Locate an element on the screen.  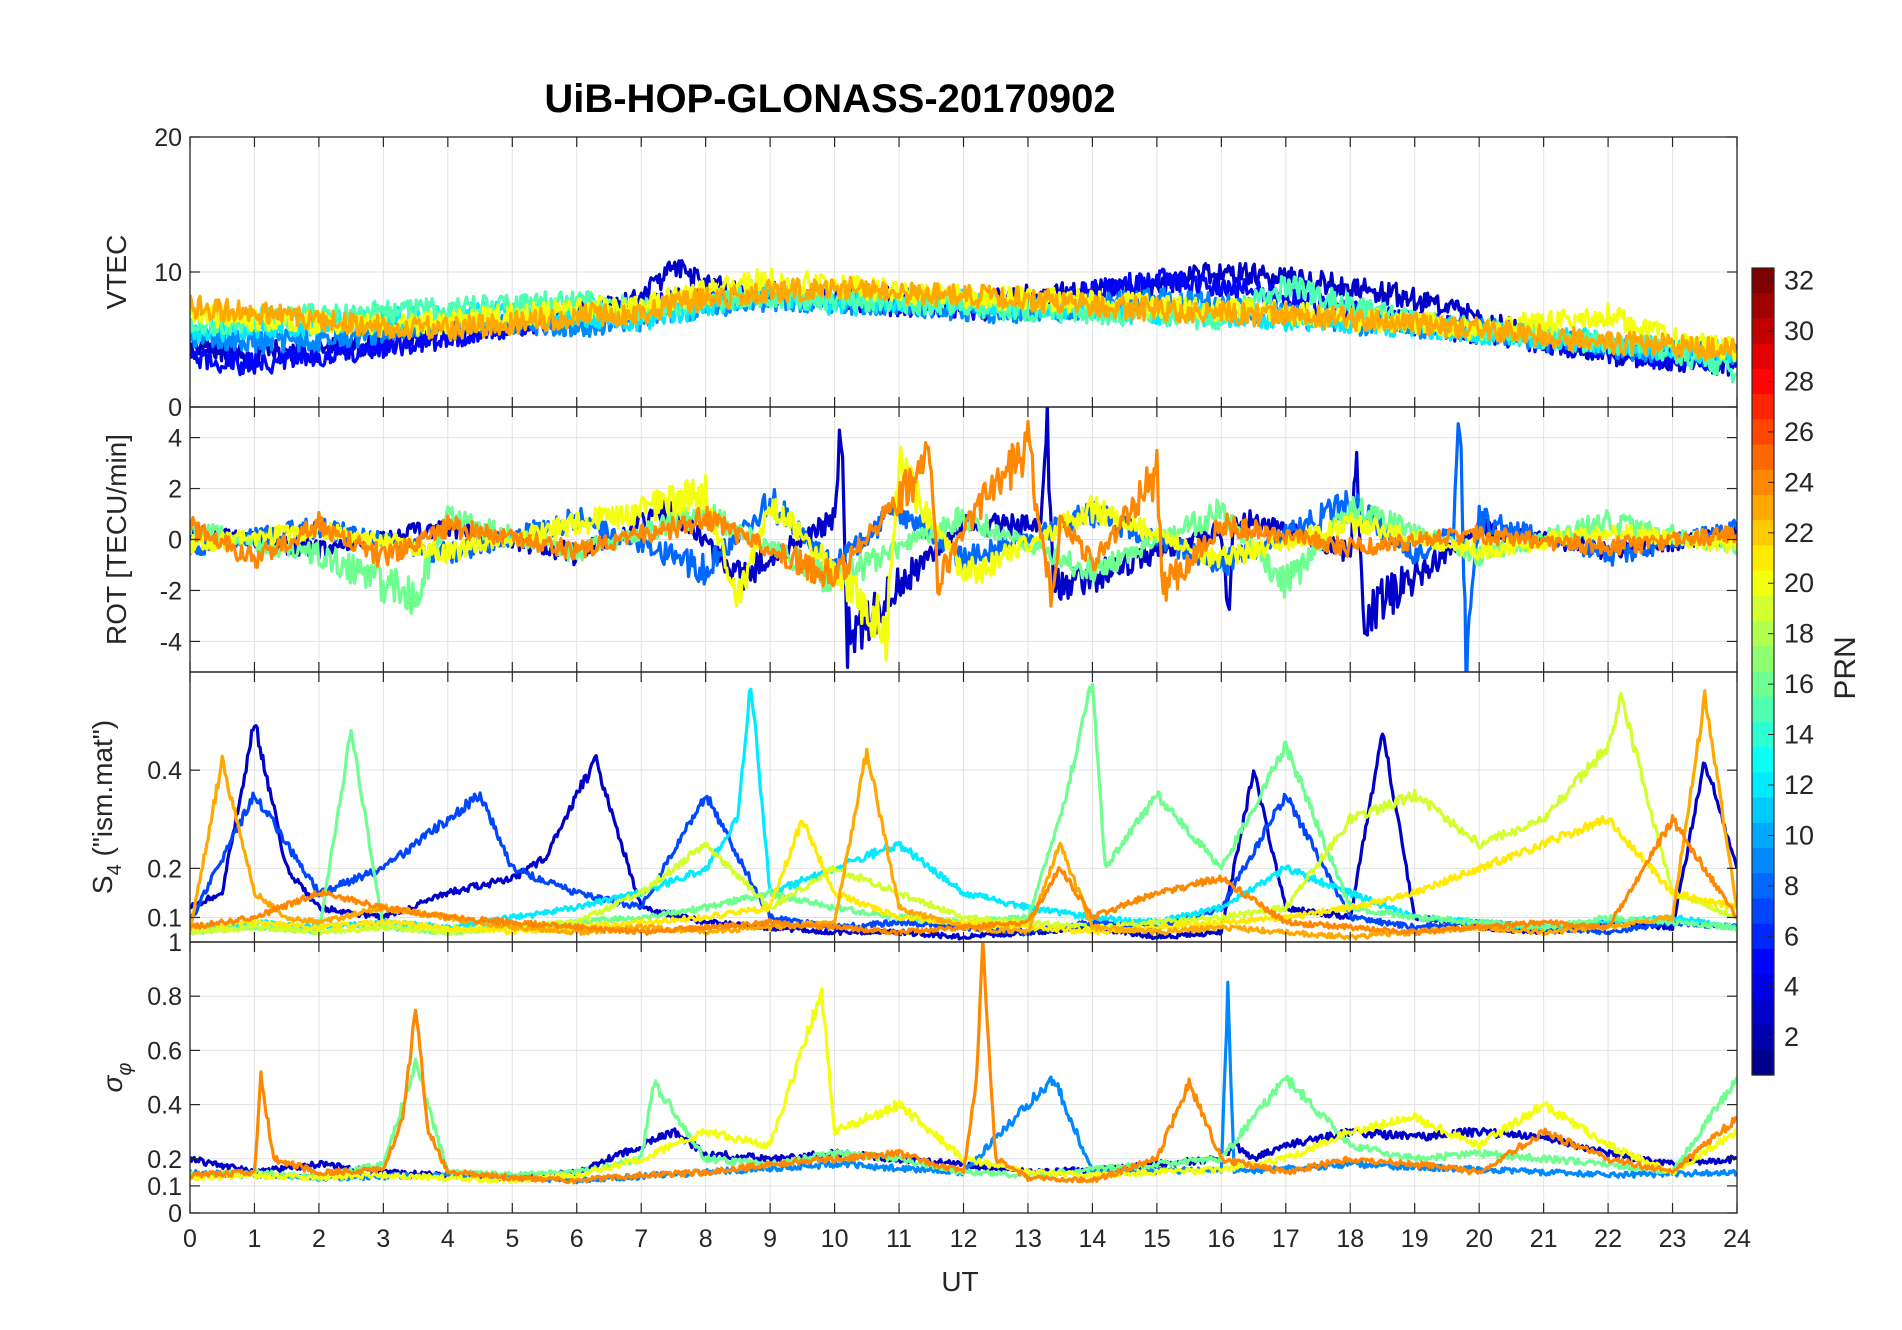
x-tick-label: 2 is located at coordinates (319, 1239).